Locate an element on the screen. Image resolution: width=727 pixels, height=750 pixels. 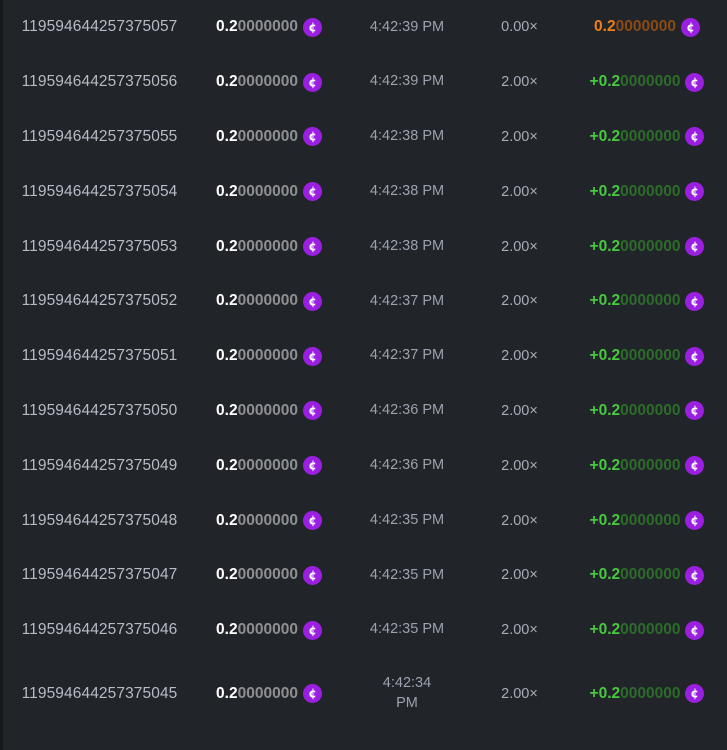
bet-time-label: 4:42:38 PM is located at coordinates (407, 245).